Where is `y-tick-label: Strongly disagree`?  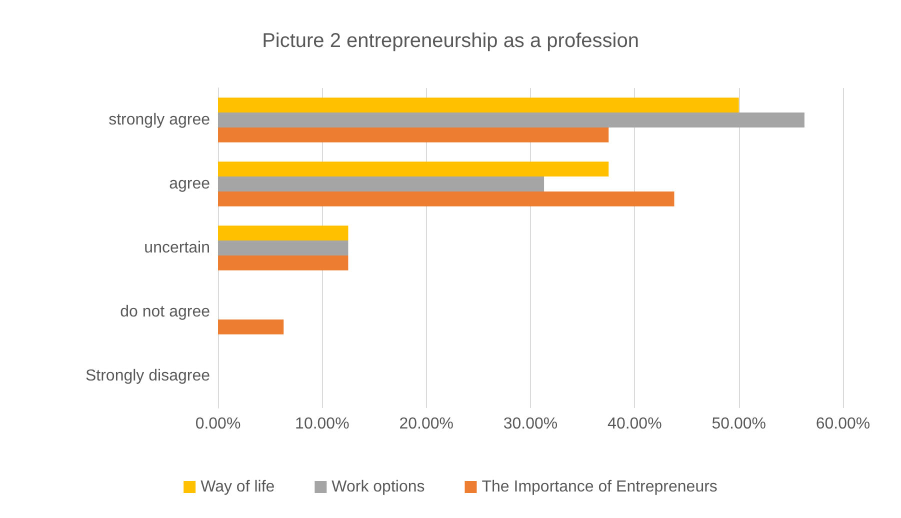 y-tick-label: Strongly disagree is located at coordinates (147, 376).